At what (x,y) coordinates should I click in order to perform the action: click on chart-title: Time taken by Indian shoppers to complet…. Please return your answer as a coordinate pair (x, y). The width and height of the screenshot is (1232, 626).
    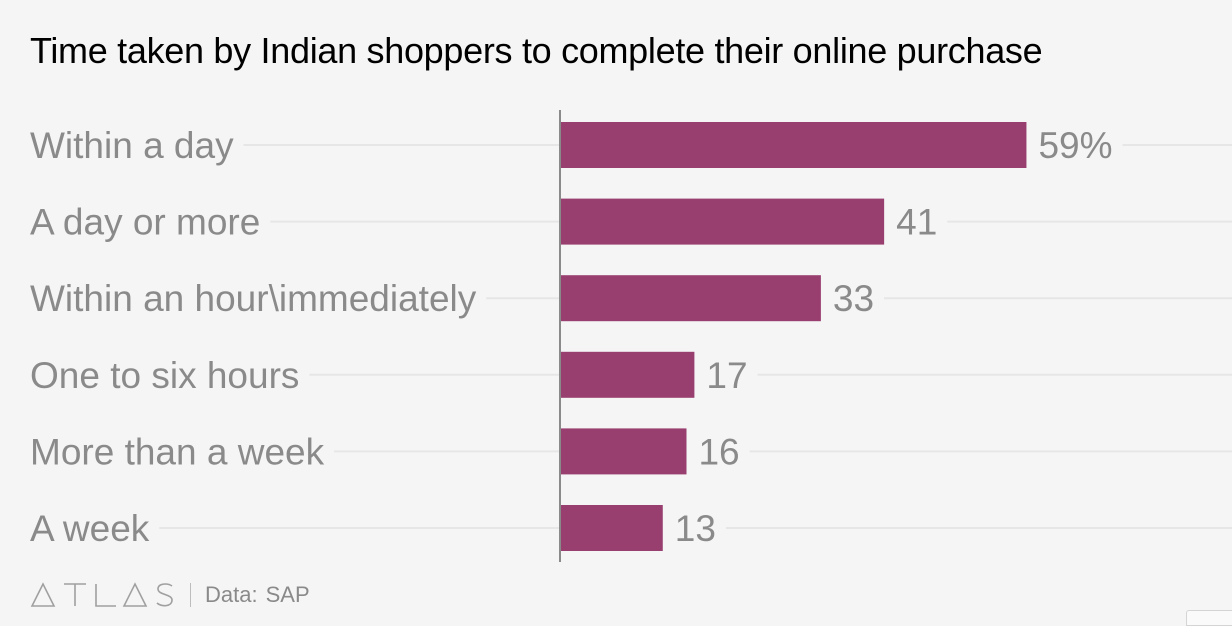
    Looking at the image, I should click on (536, 50).